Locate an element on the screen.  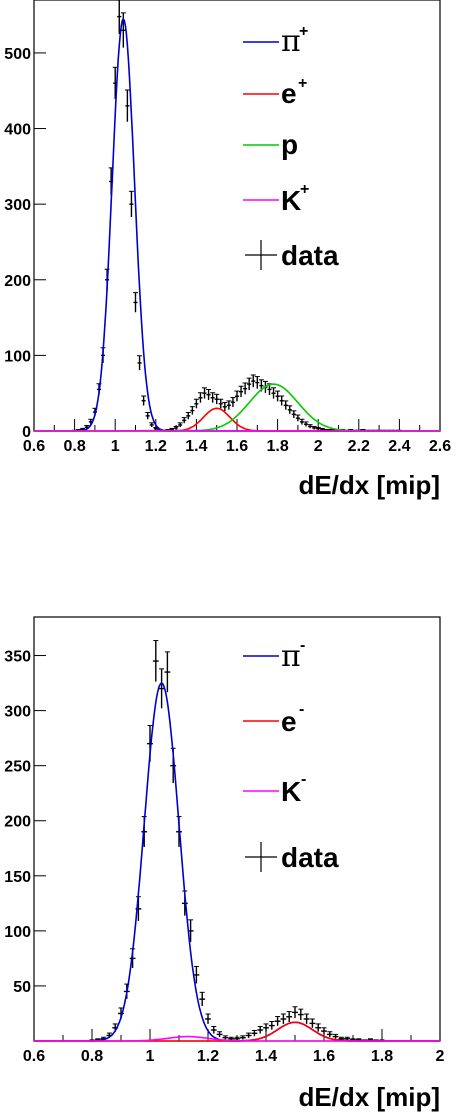
panel-1-x-axis-title: dE/dx [mip] is located at coordinates (369, 485).